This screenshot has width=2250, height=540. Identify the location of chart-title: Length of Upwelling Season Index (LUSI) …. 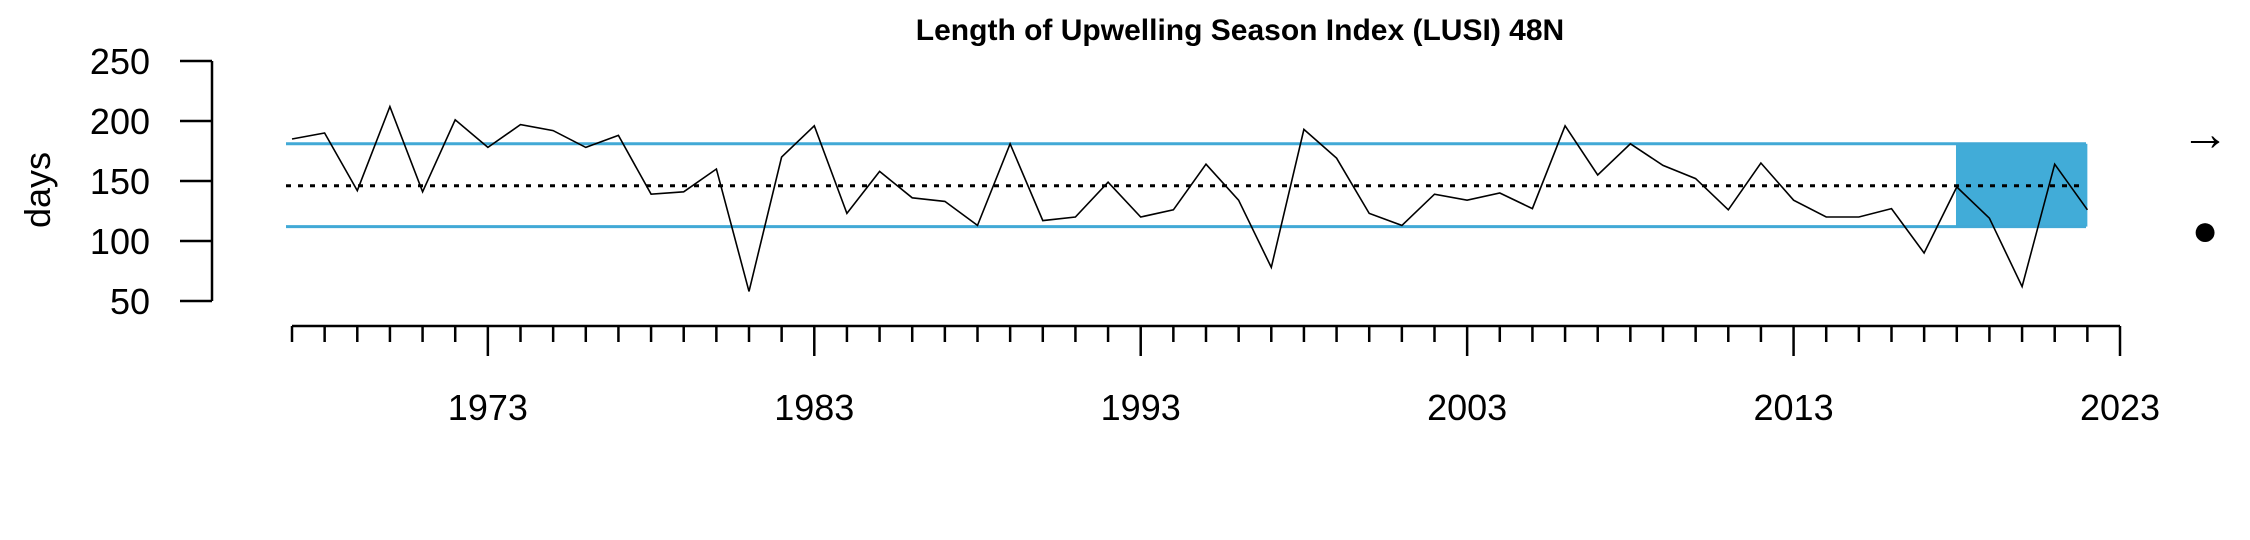
(1240, 30).